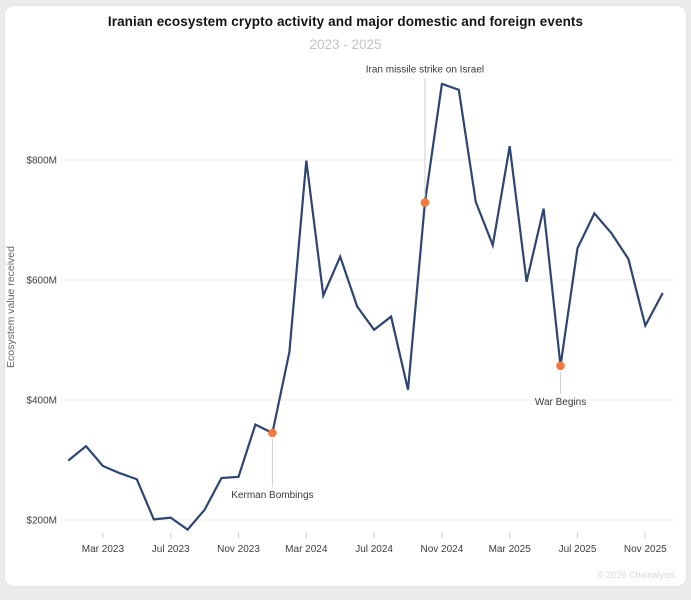  Describe the element at coordinates (560, 402) in the screenshot. I see `event-label: War Begins` at that location.